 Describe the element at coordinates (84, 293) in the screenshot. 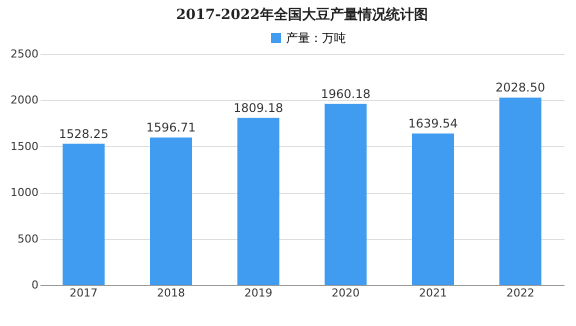

I see `x-tick-label: 2017` at that location.